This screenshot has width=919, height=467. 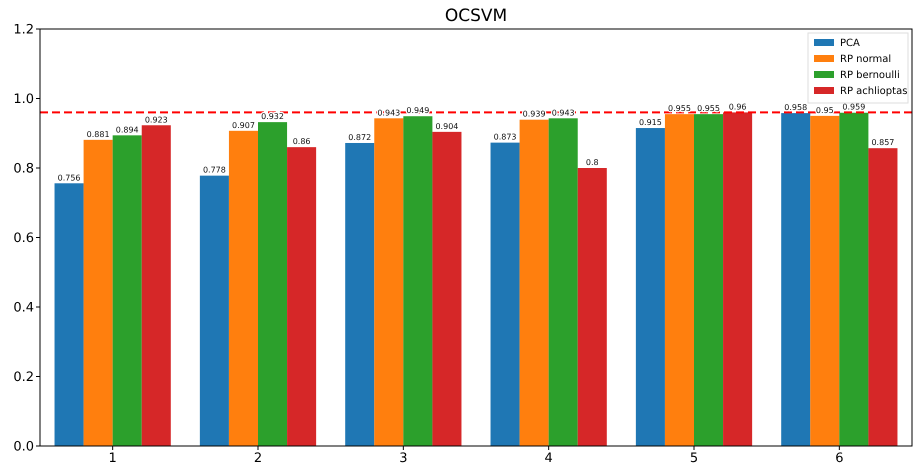 What do you see at coordinates (69, 177) in the screenshot?
I see `data-label: 0.756` at bounding box center [69, 177].